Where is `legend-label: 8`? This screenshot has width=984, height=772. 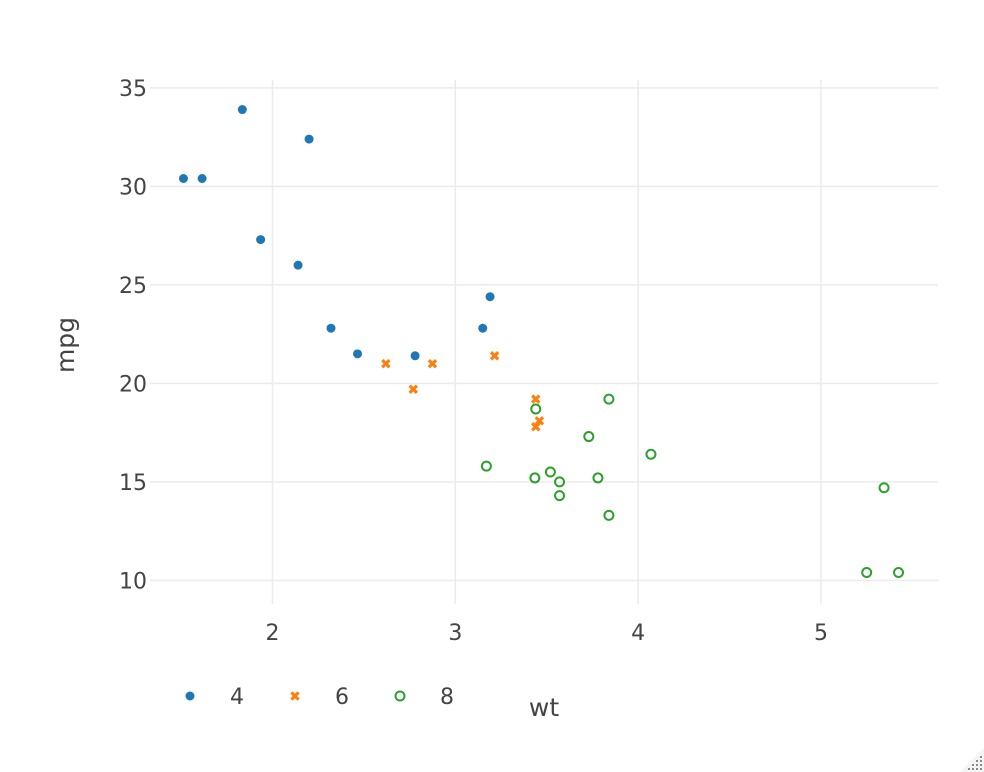
legend-label: 8 is located at coordinates (447, 697).